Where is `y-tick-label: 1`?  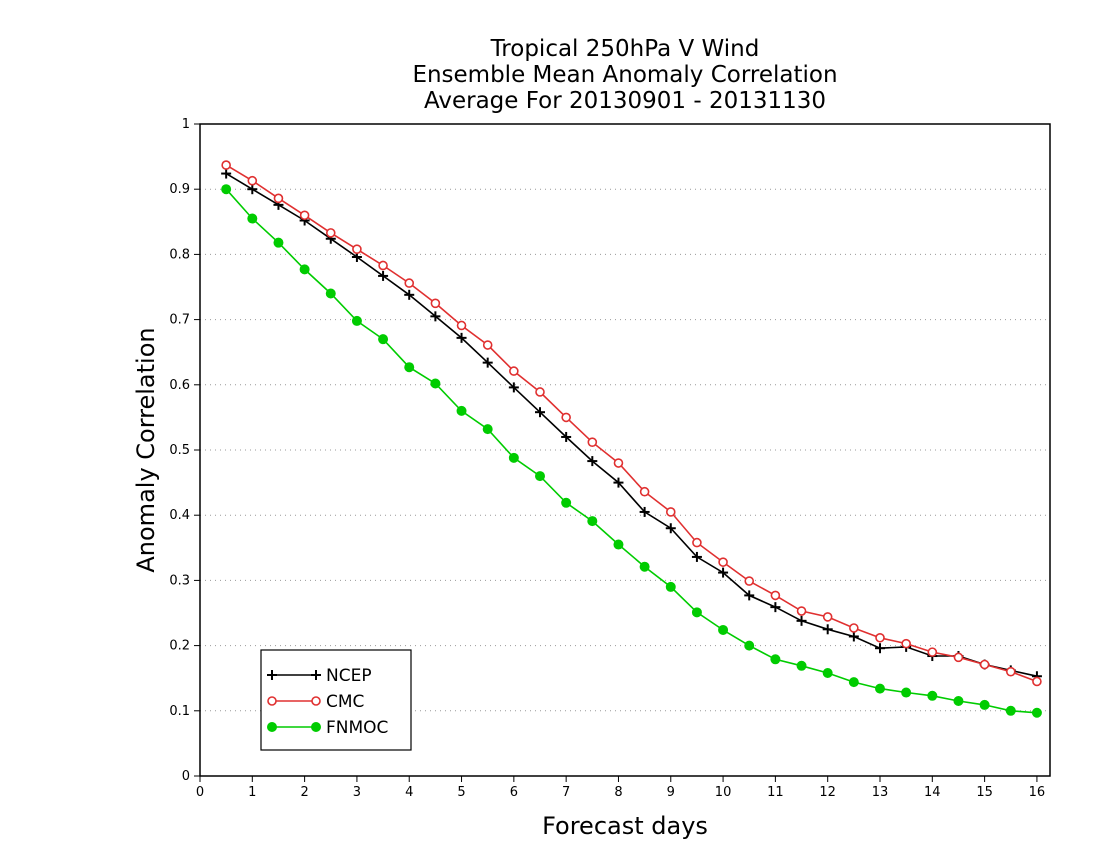
y-tick-label: 1 is located at coordinates (186, 124).